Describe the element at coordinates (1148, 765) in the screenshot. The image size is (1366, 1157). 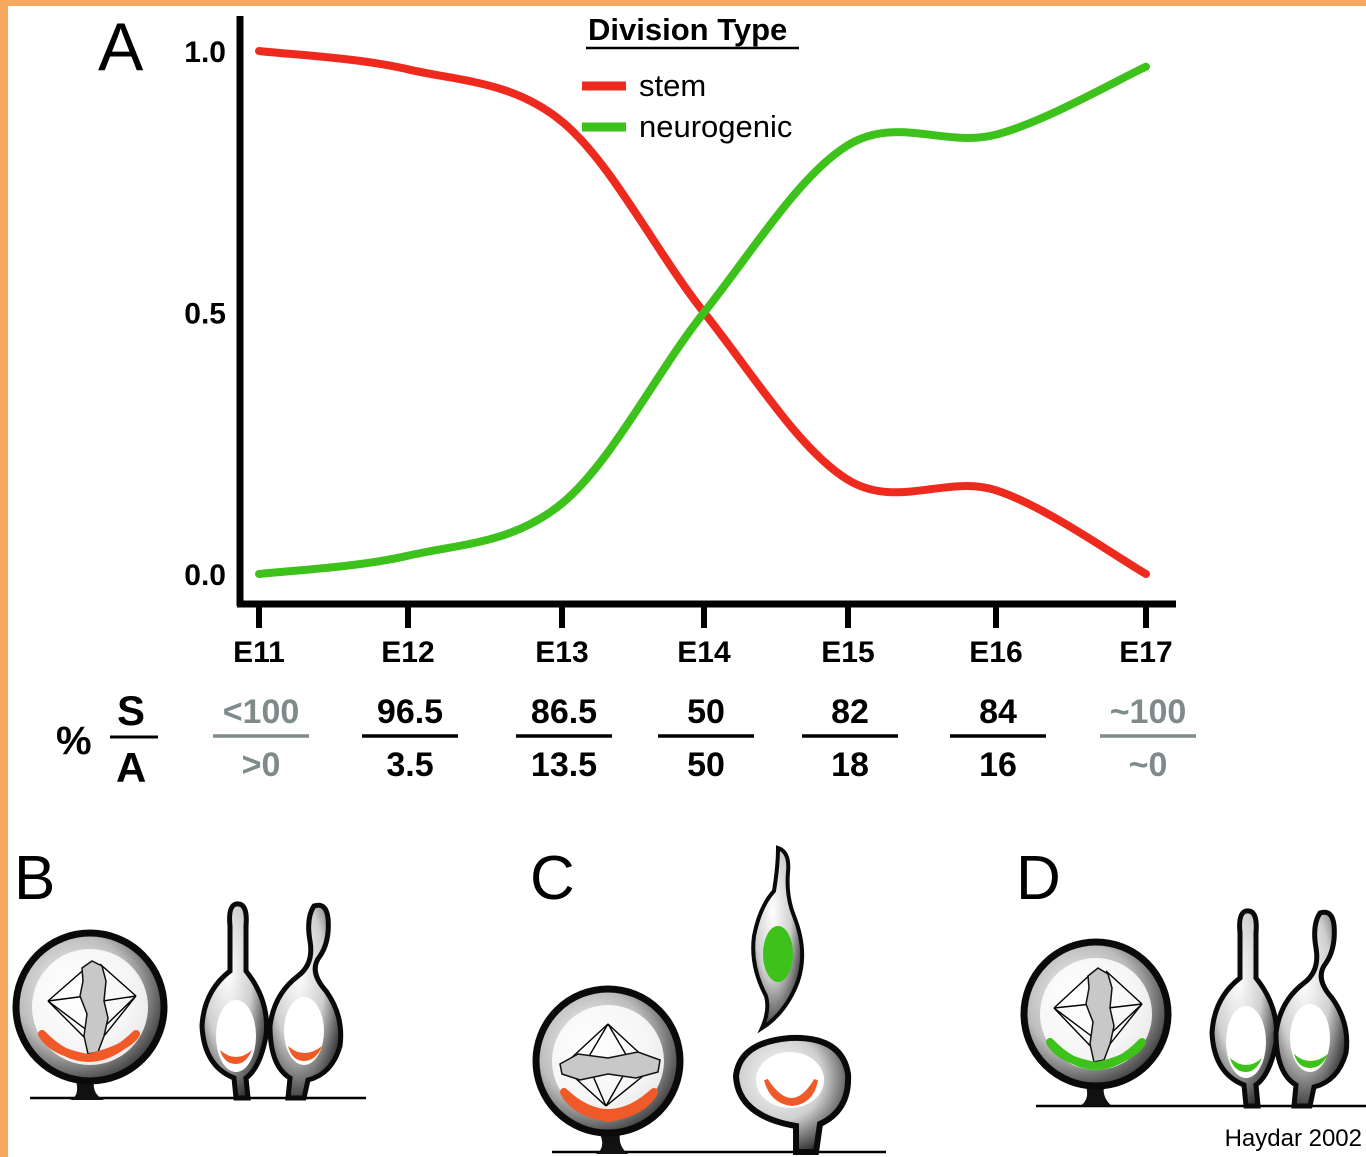
I see `ratio-denominator-e17: ~0` at that location.